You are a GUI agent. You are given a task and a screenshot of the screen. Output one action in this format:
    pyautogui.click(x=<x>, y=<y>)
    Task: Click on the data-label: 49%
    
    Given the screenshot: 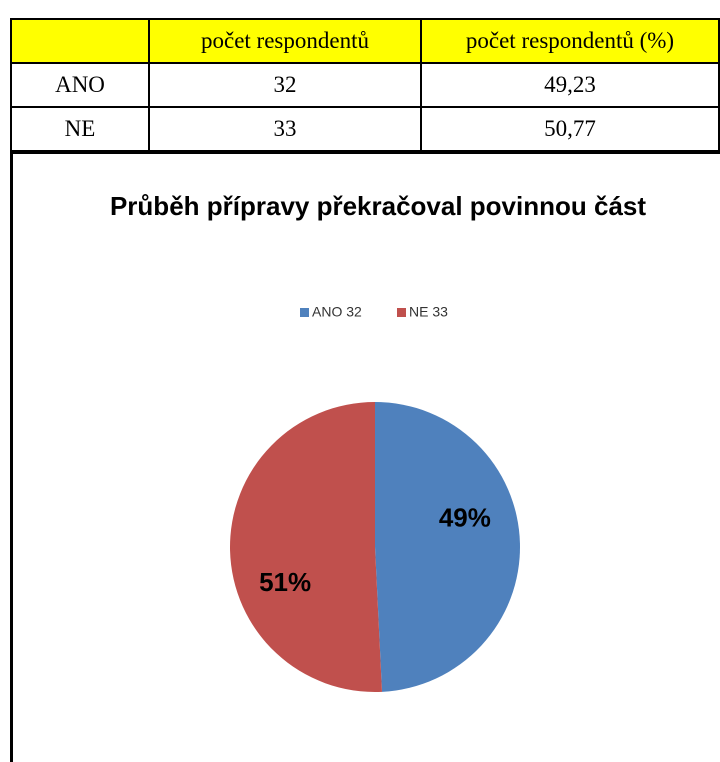 What is the action you would take?
    pyautogui.click(x=465, y=518)
    